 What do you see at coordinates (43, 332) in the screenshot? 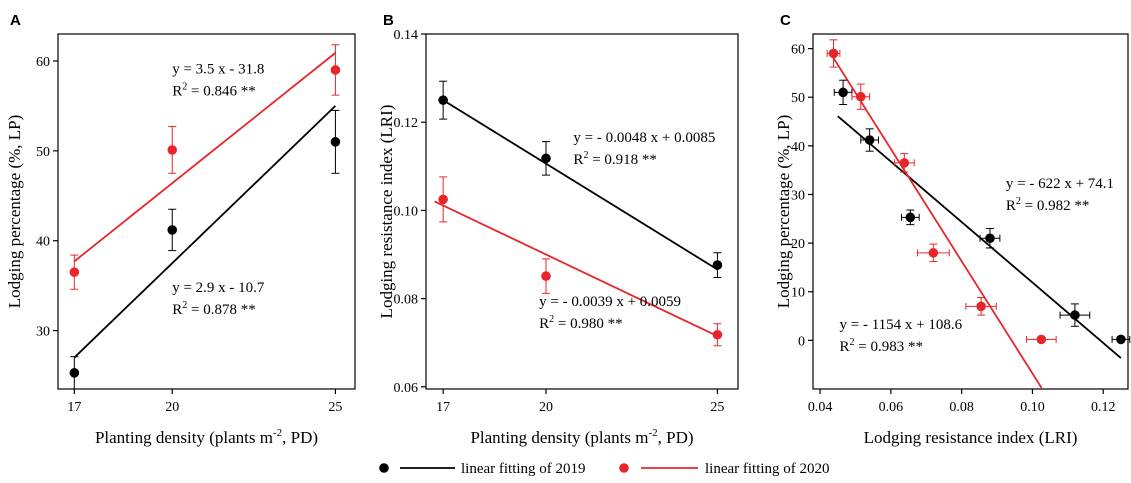
I see `panel-a-ytick-label: 30` at bounding box center [43, 332].